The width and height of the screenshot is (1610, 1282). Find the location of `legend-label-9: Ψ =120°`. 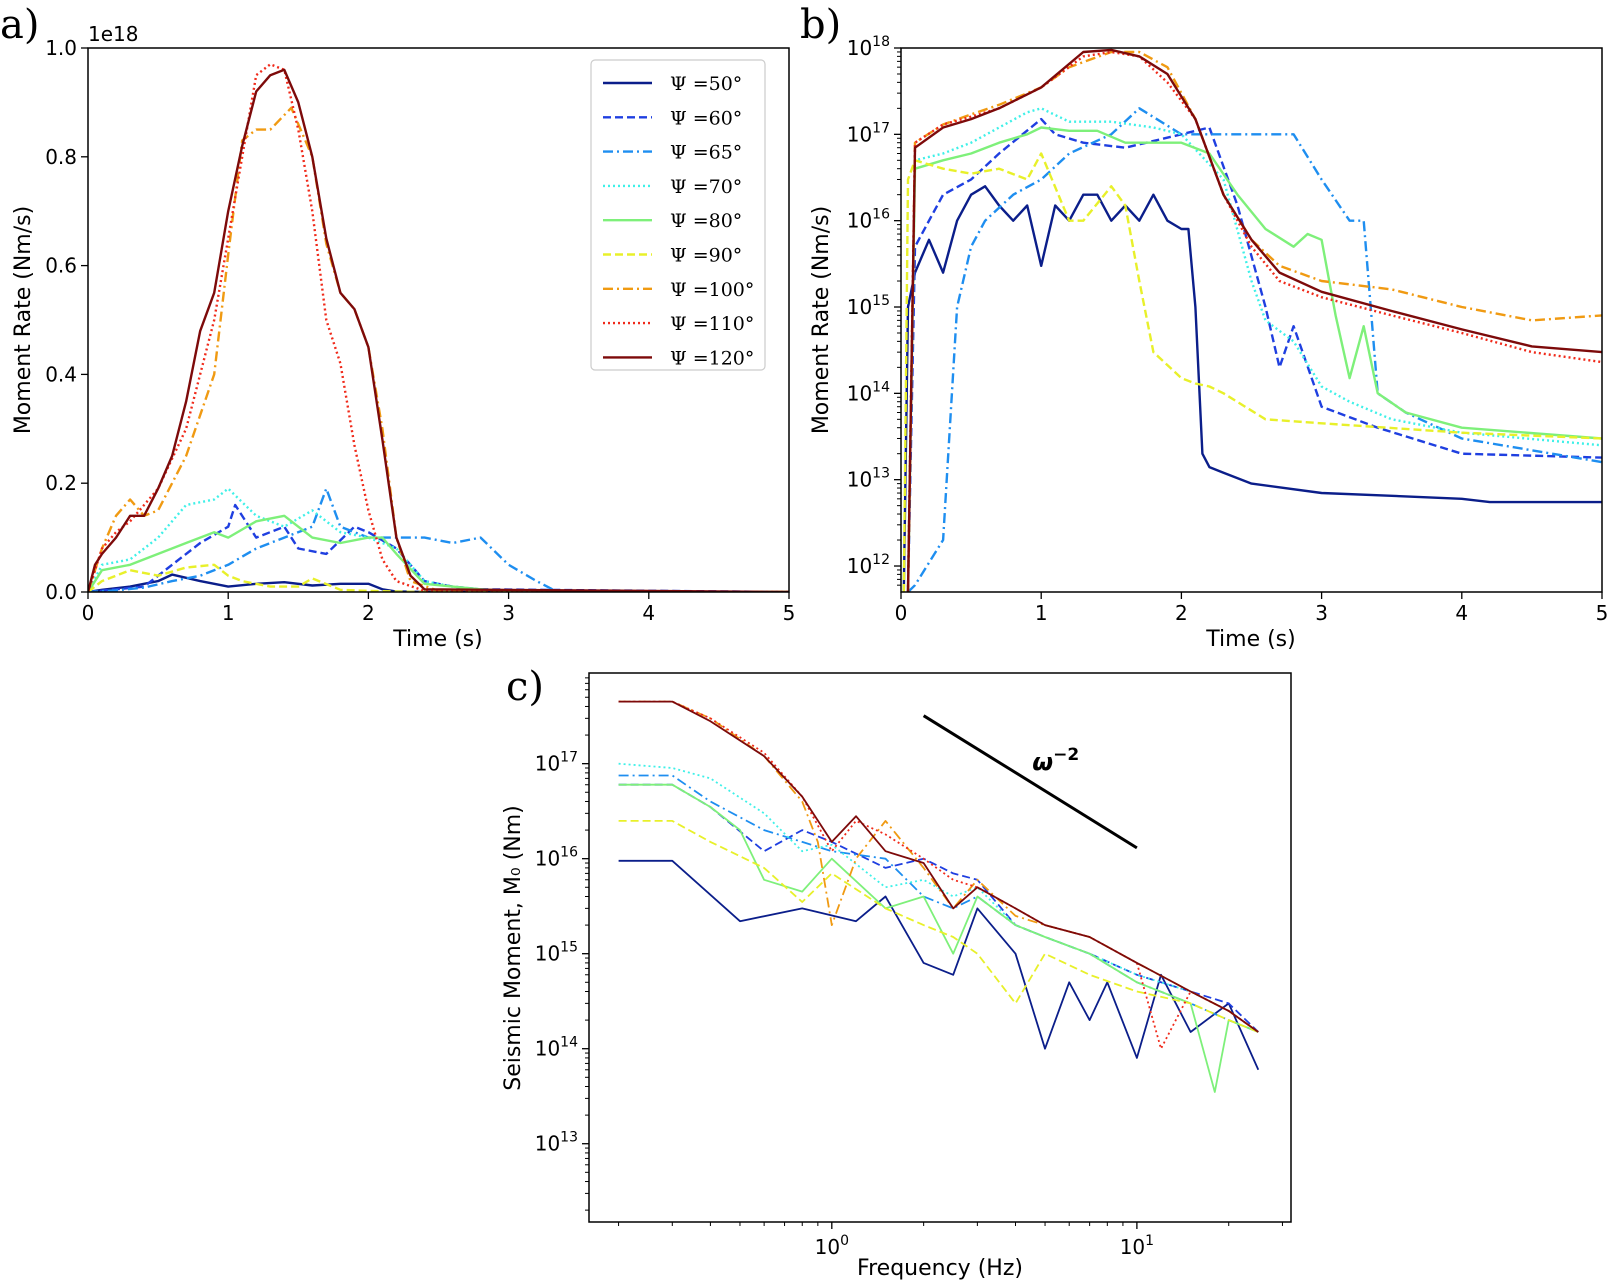

legend-label-9: Ψ =120° is located at coordinates (712, 358).